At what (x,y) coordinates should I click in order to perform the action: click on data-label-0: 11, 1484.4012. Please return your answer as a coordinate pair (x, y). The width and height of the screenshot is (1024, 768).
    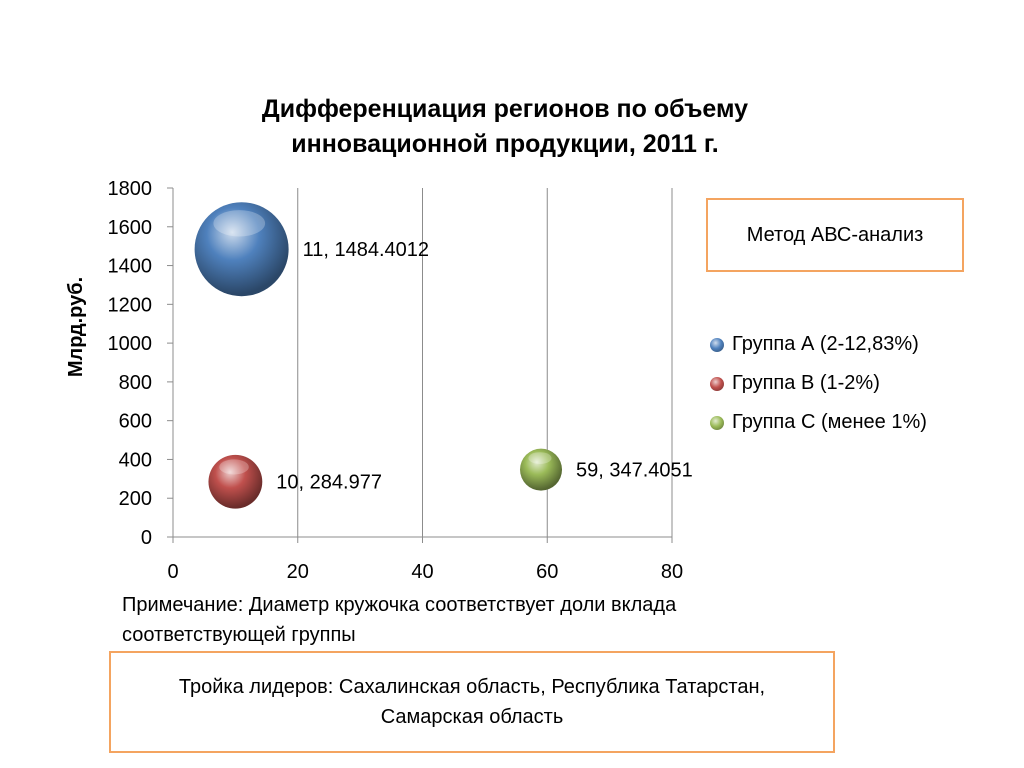
    Looking at the image, I should click on (366, 250).